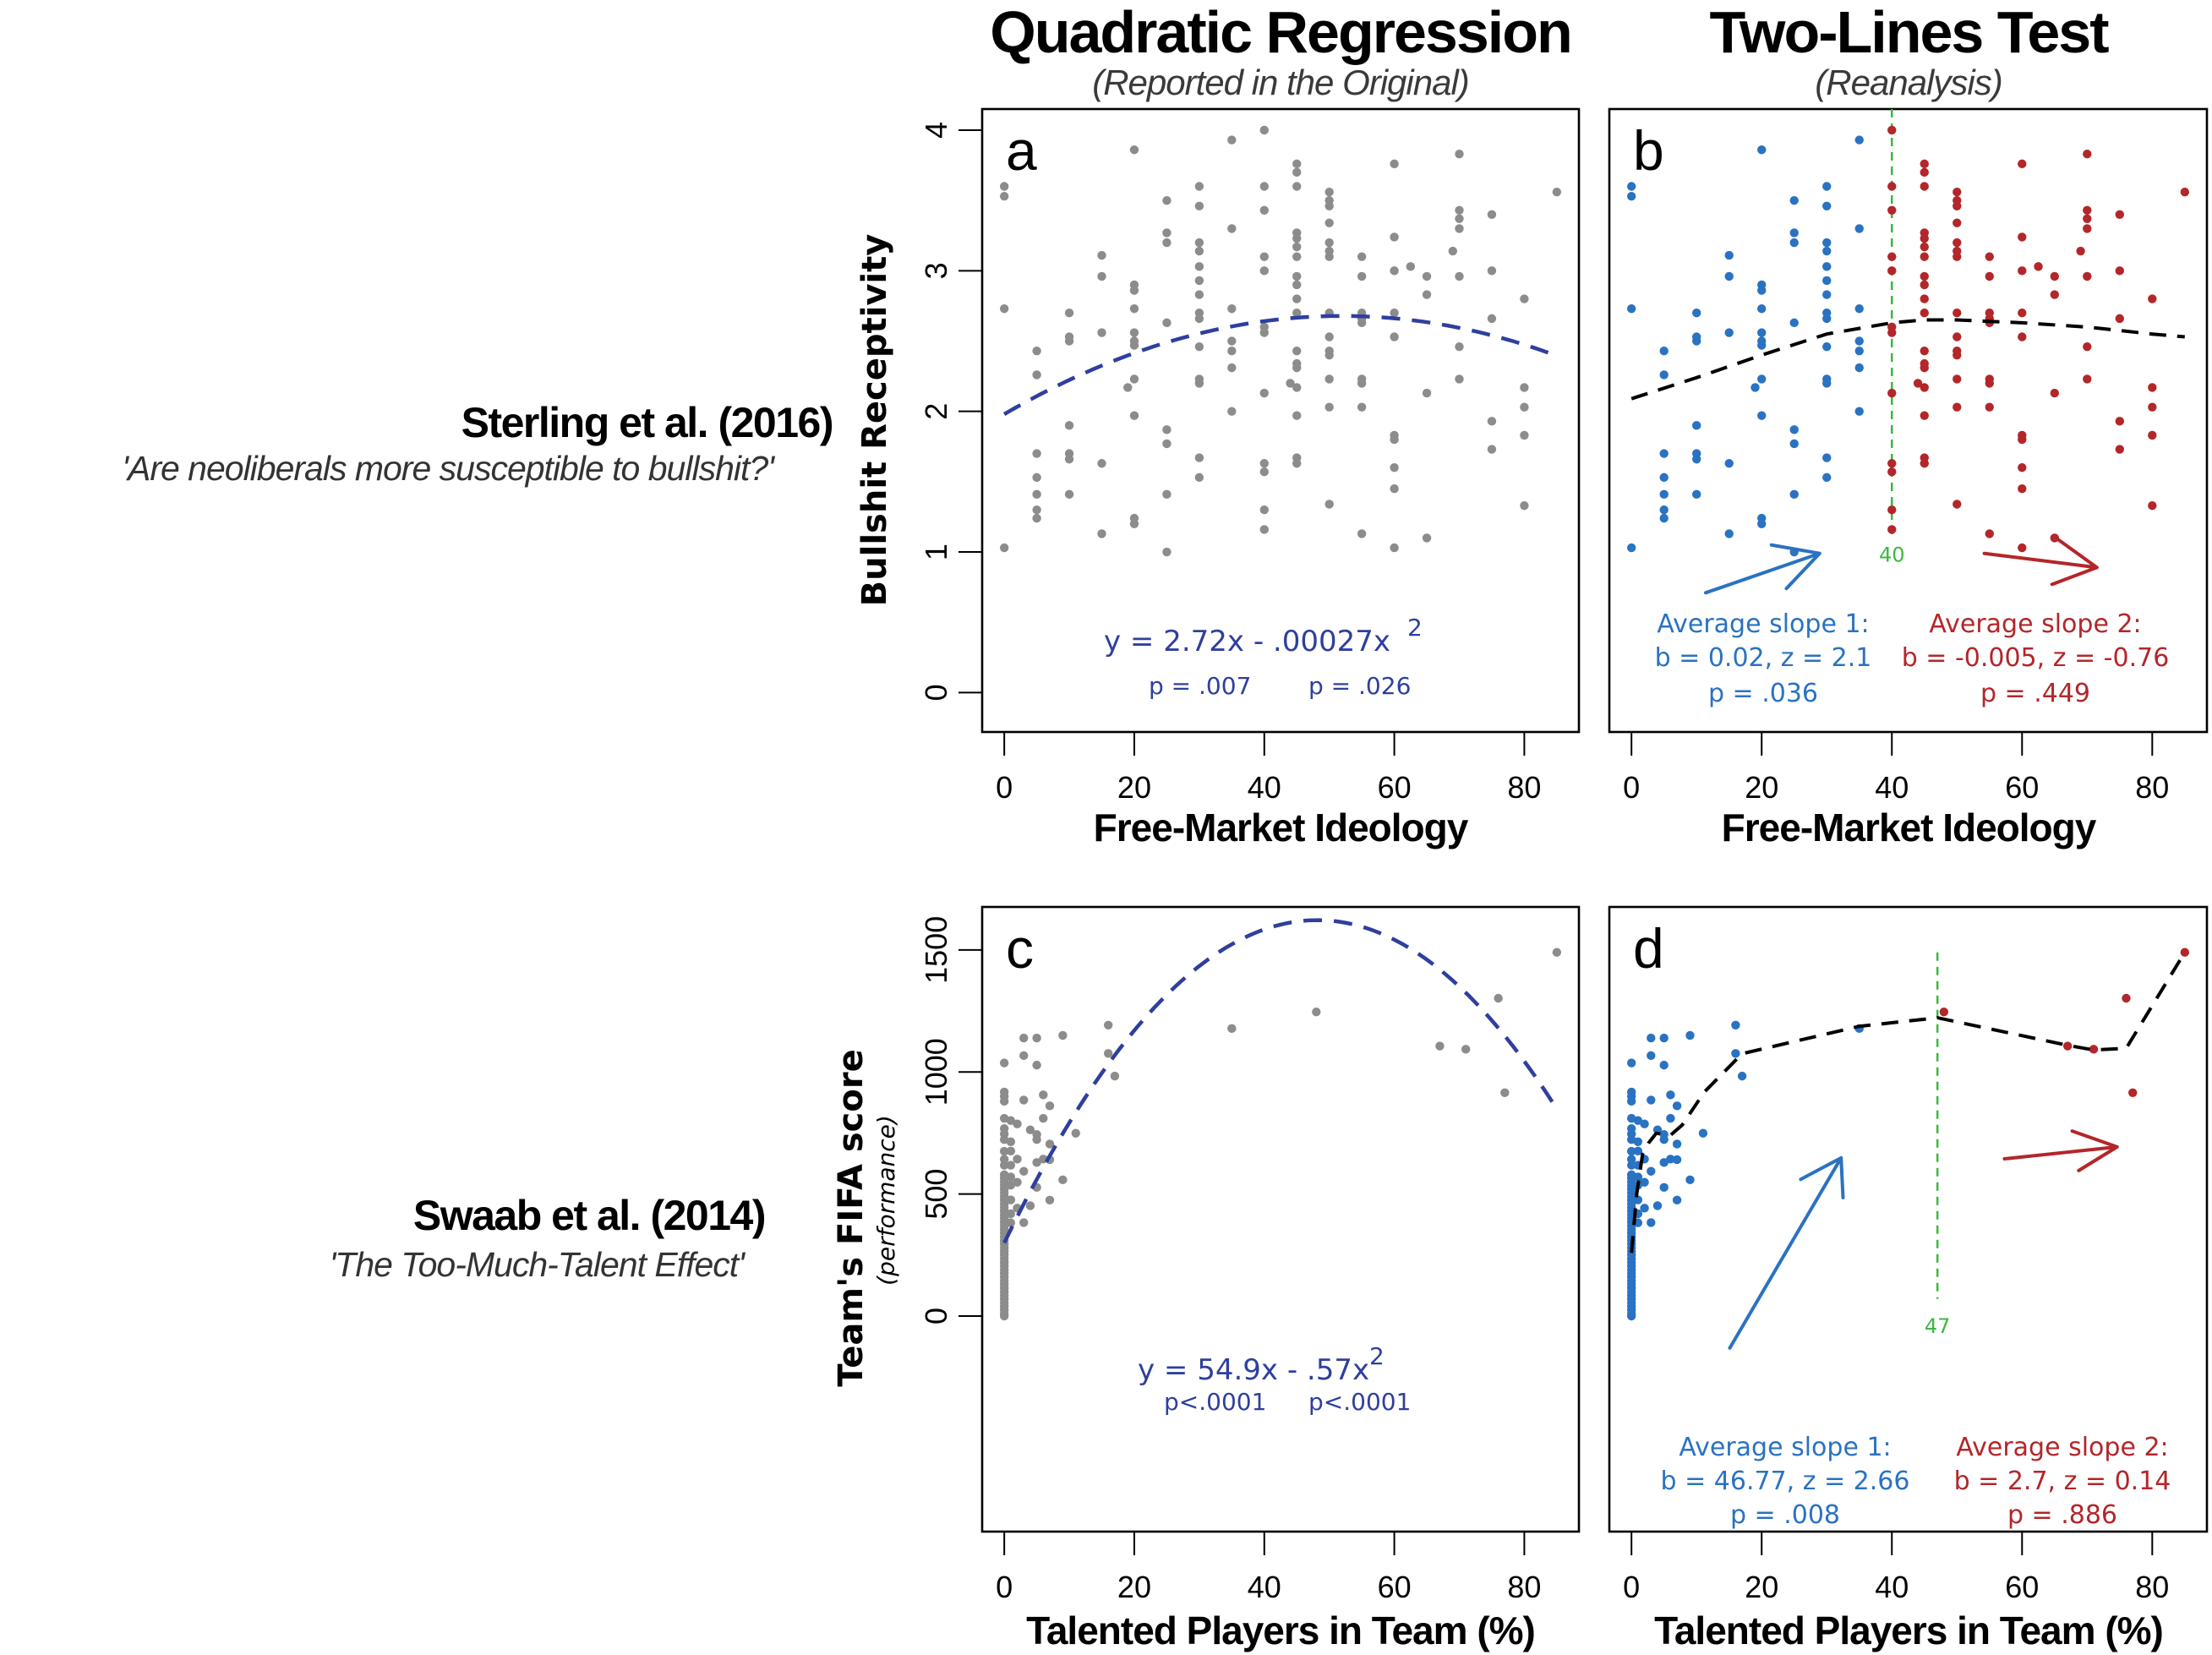 This screenshot has height=1655, width=2212. I want to click on slope1-stats: b = 0.02, z = 2.1, so click(1763, 658).